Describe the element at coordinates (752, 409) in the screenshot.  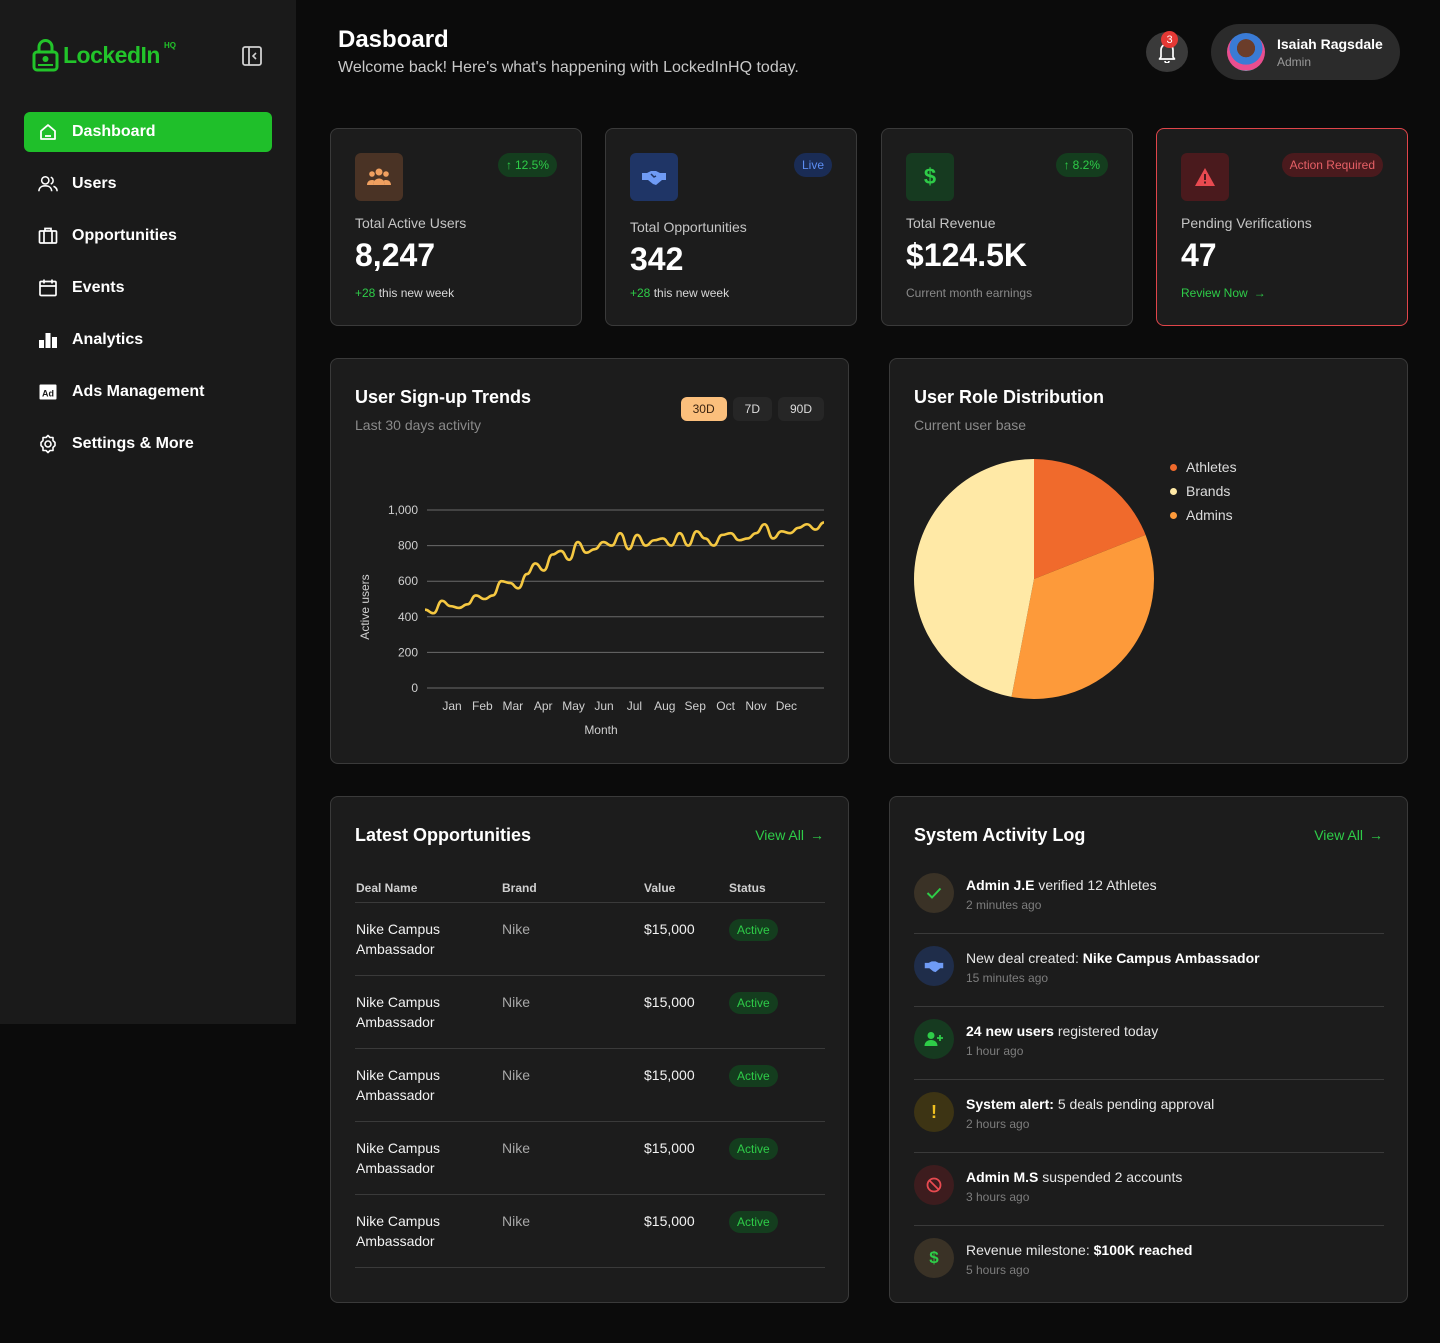
I see `range-7d-button: 7D` at that location.